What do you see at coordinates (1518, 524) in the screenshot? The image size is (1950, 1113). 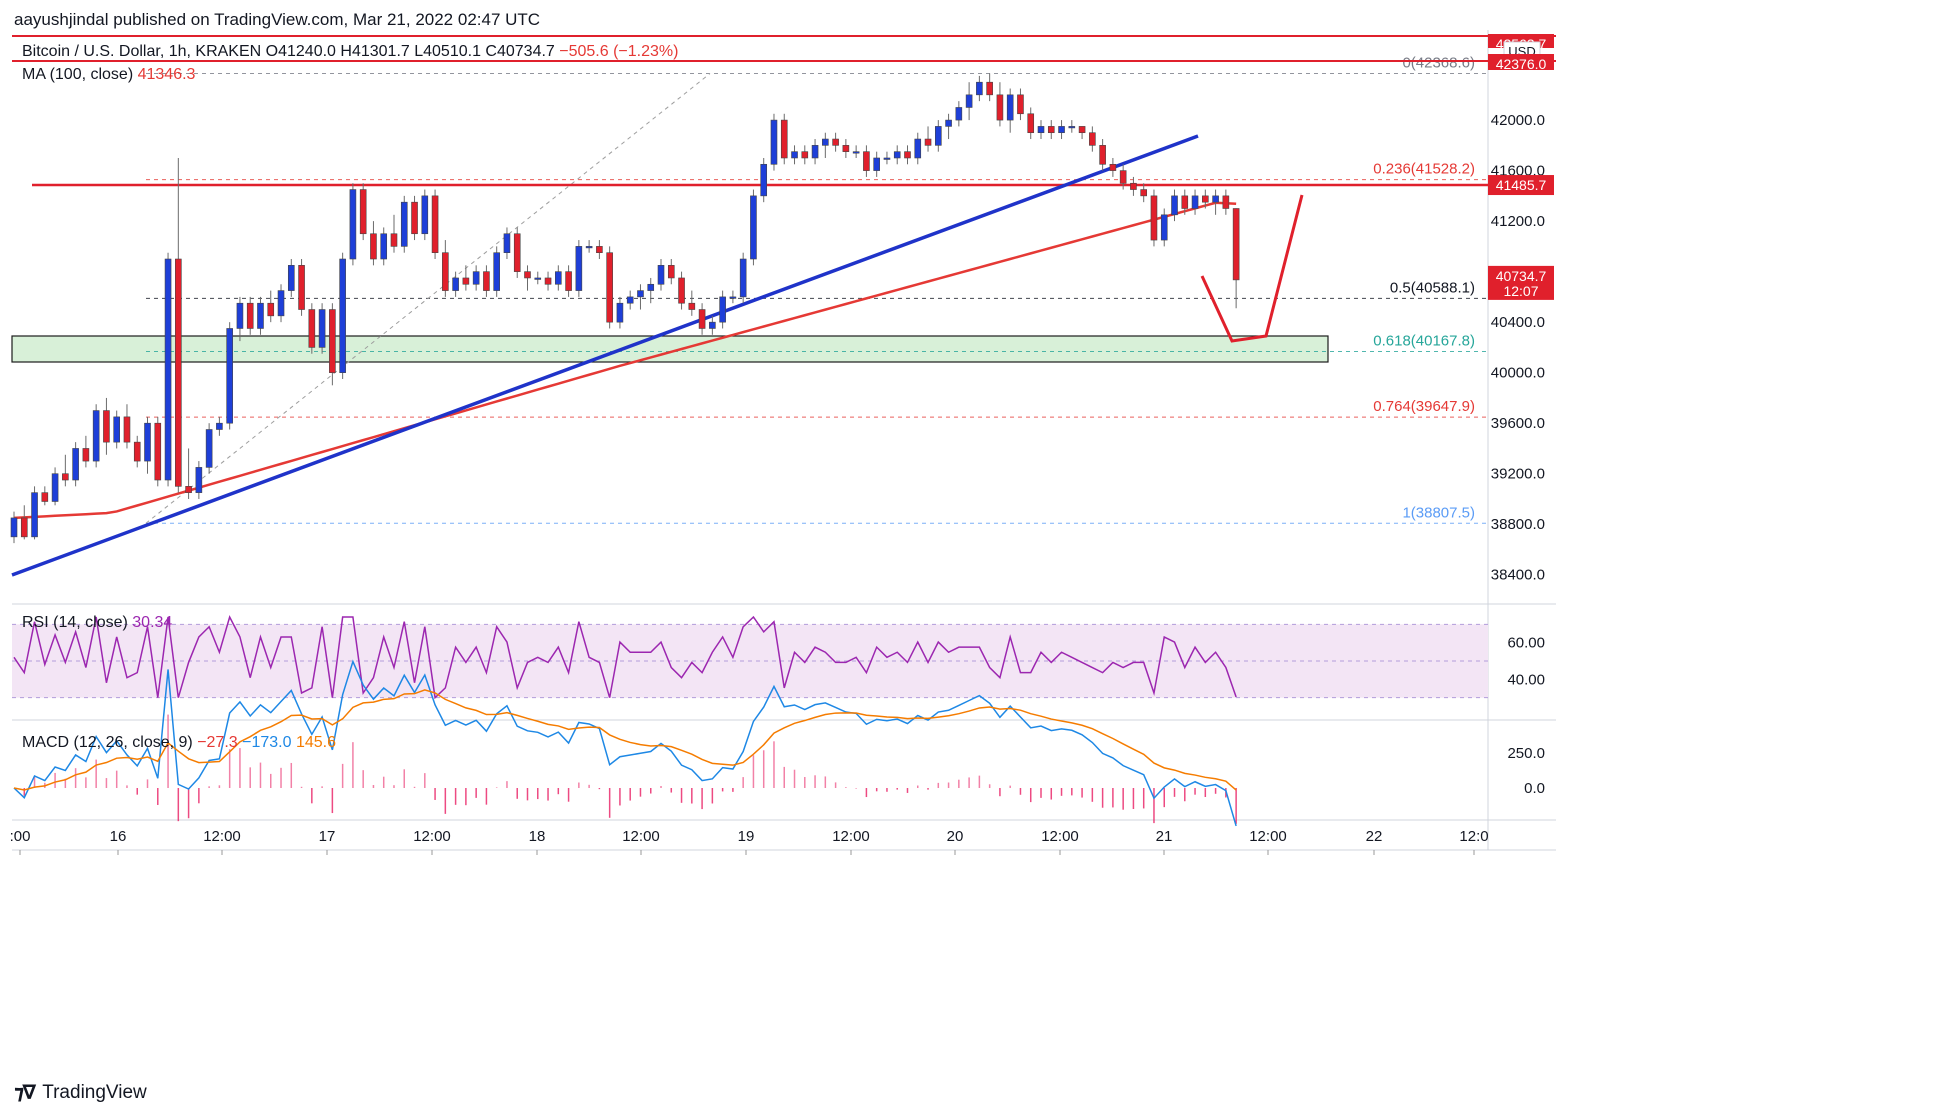 I see `price-axis-label: 38800.0` at bounding box center [1518, 524].